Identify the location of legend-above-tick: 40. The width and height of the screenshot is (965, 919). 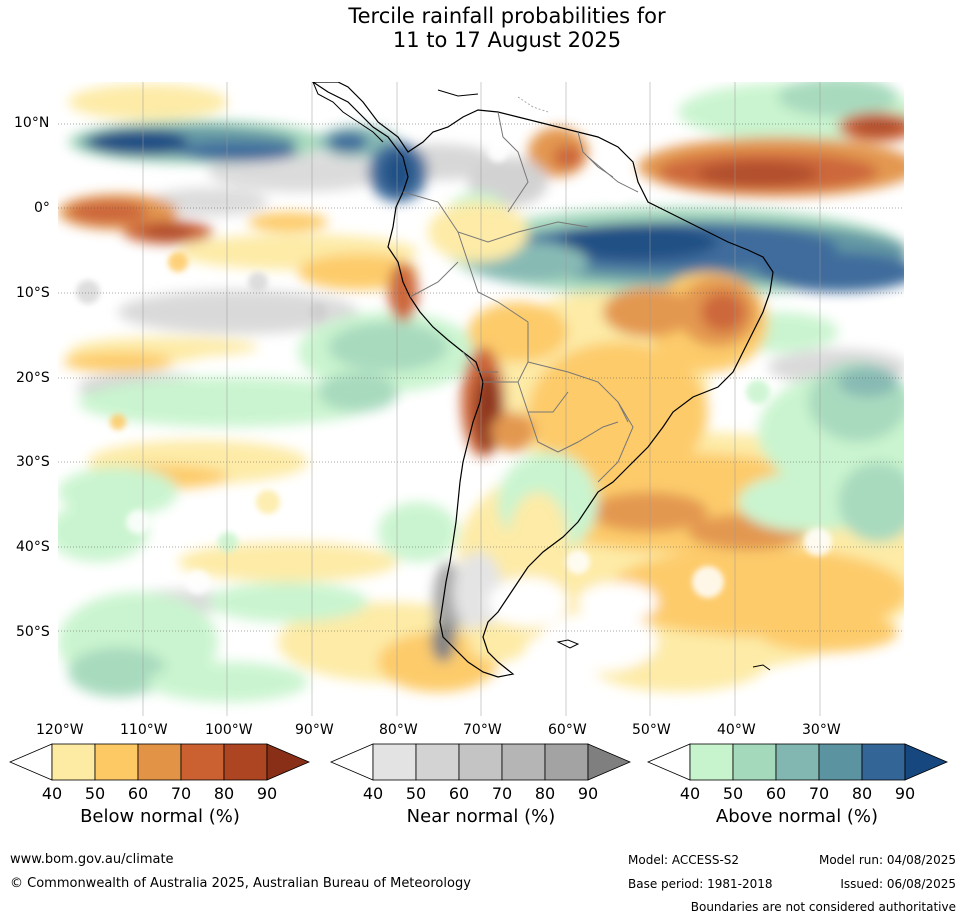
(690, 793).